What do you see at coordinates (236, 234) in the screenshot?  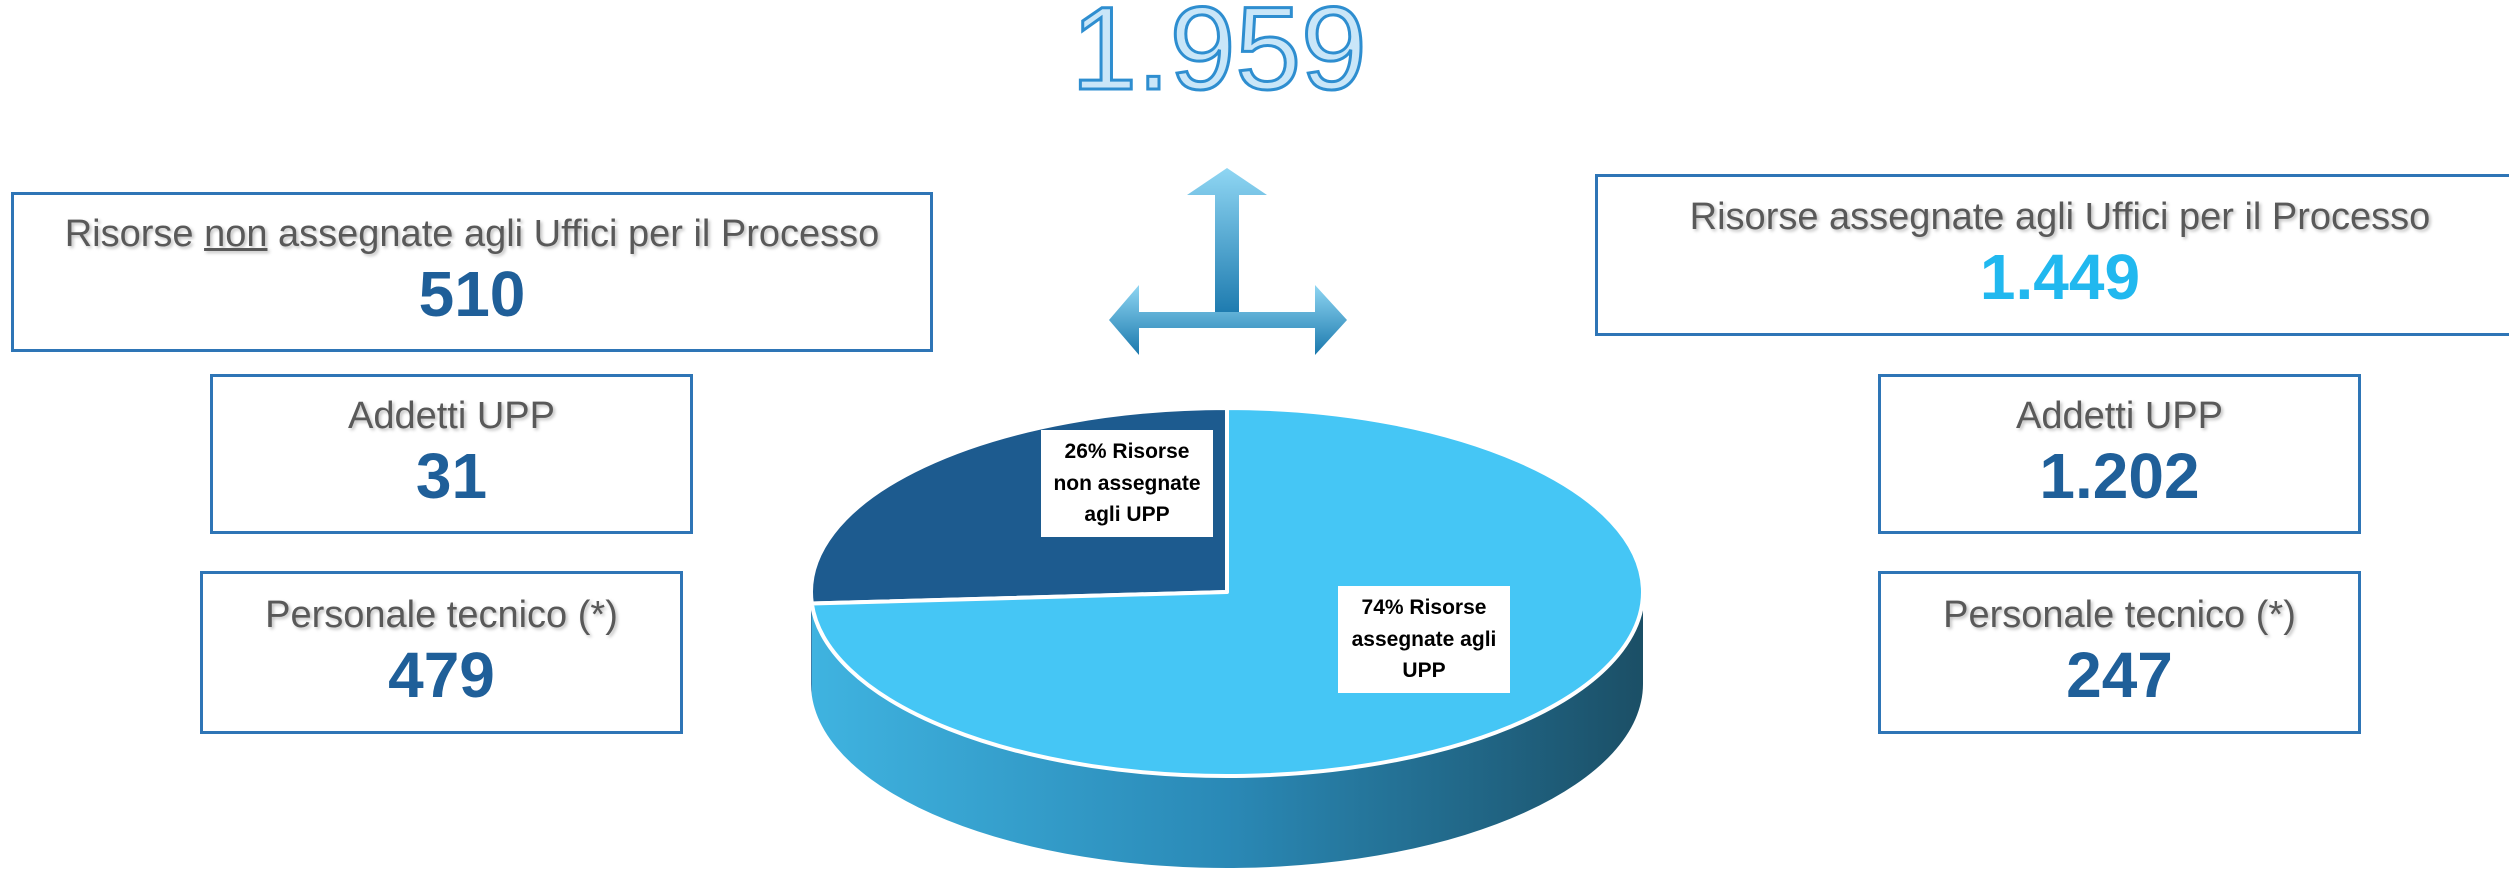 I see `heading-part: non` at bounding box center [236, 234].